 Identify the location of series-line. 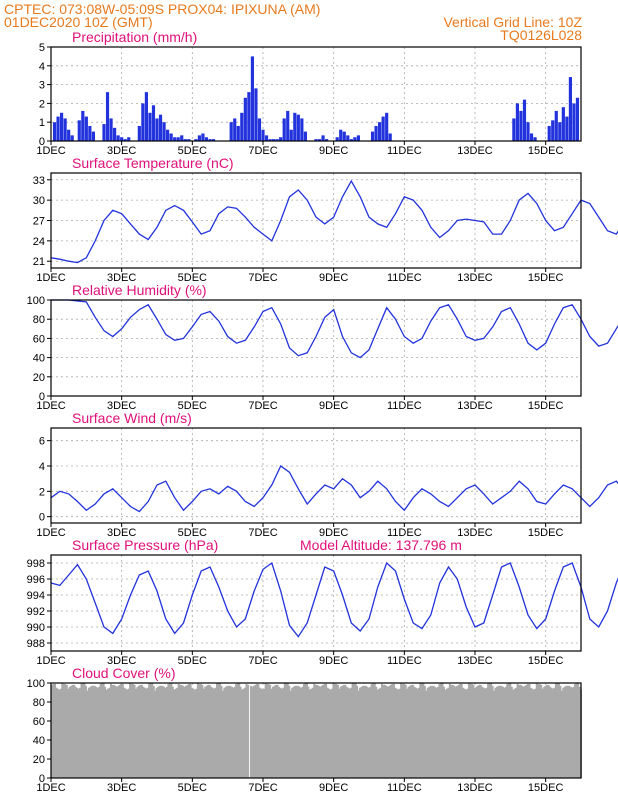
(334, 489).